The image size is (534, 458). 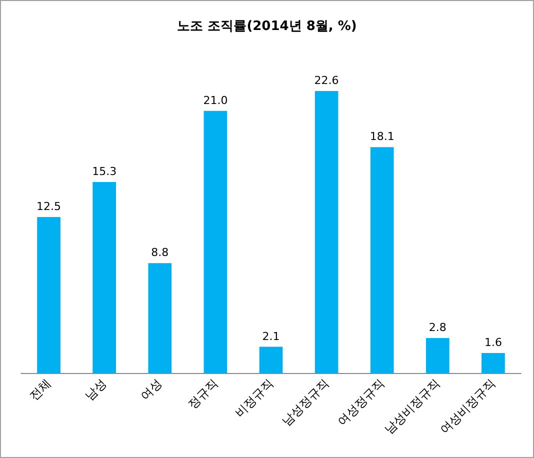 I want to click on data-label: 1.6, so click(x=493, y=343).